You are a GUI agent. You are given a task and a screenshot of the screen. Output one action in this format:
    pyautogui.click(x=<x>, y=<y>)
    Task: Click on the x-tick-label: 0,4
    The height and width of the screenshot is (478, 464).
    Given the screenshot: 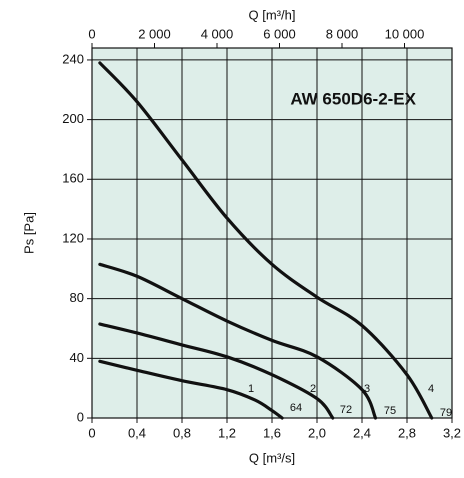 What is the action you would take?
    pyautogui.click(x=137, y=432)
    